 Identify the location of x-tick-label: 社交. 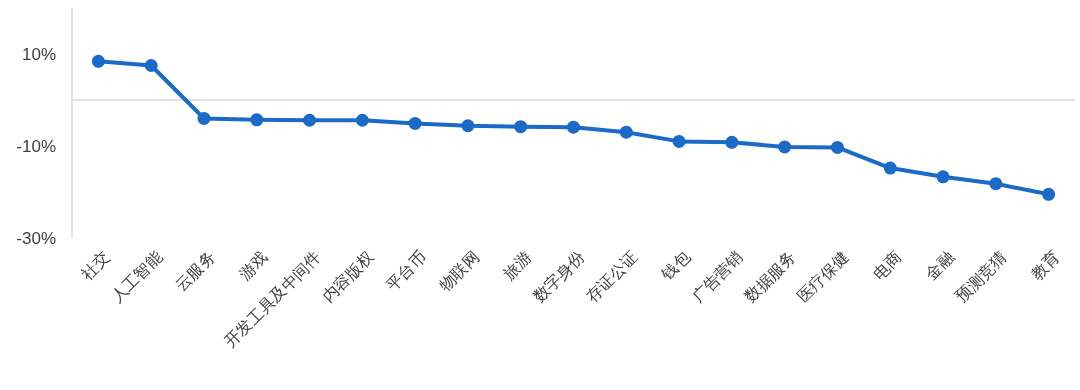
(95, 265).